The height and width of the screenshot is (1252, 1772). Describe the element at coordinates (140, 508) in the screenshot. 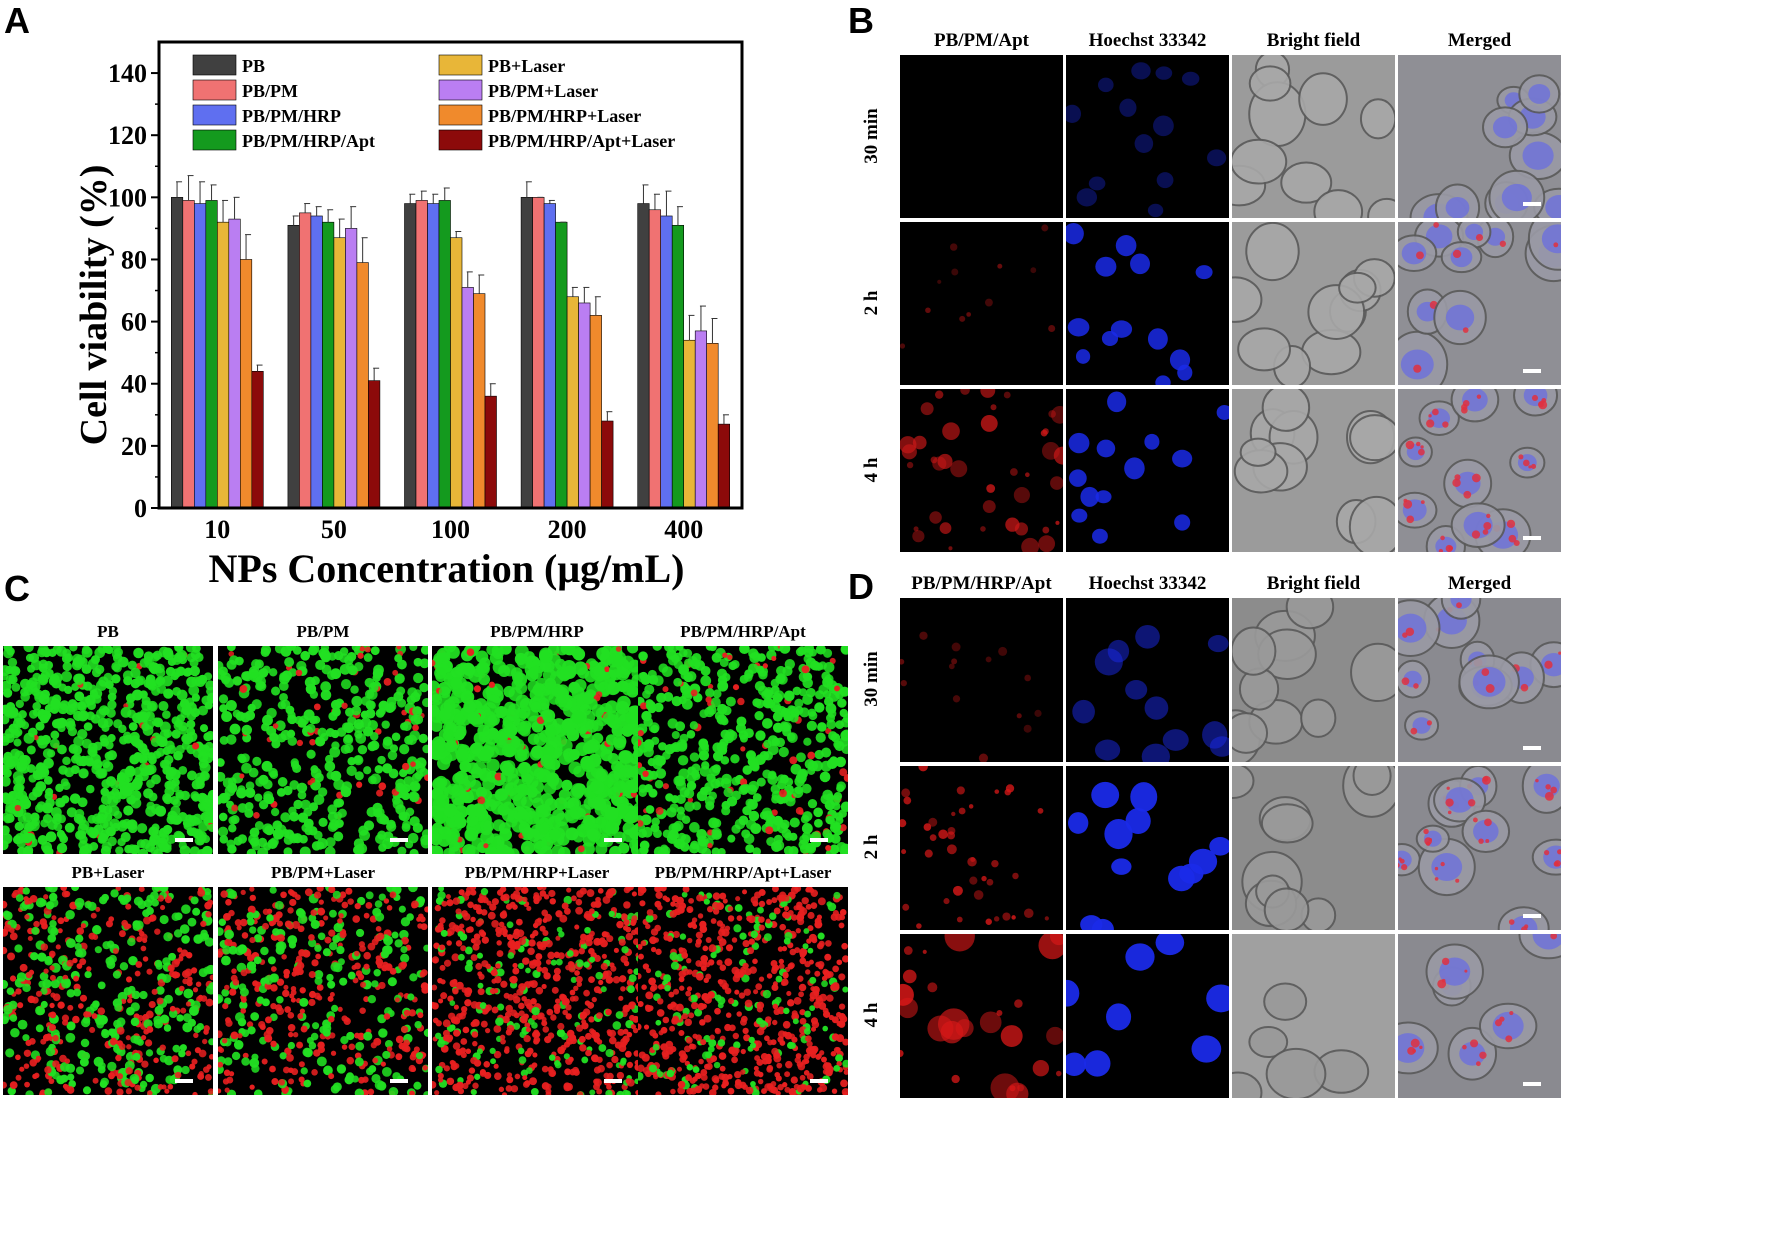

I see `y-tick-label: 0` at that location.